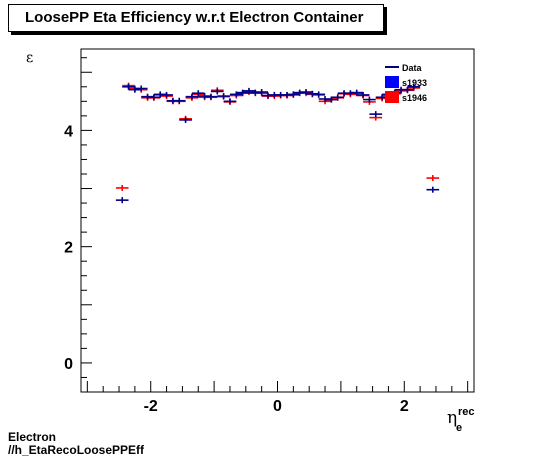 This screenshot has width=546, height=462. I want to click on footer-label: Electron //h_EtaRecoLoosePPEff, so click(76, 444).